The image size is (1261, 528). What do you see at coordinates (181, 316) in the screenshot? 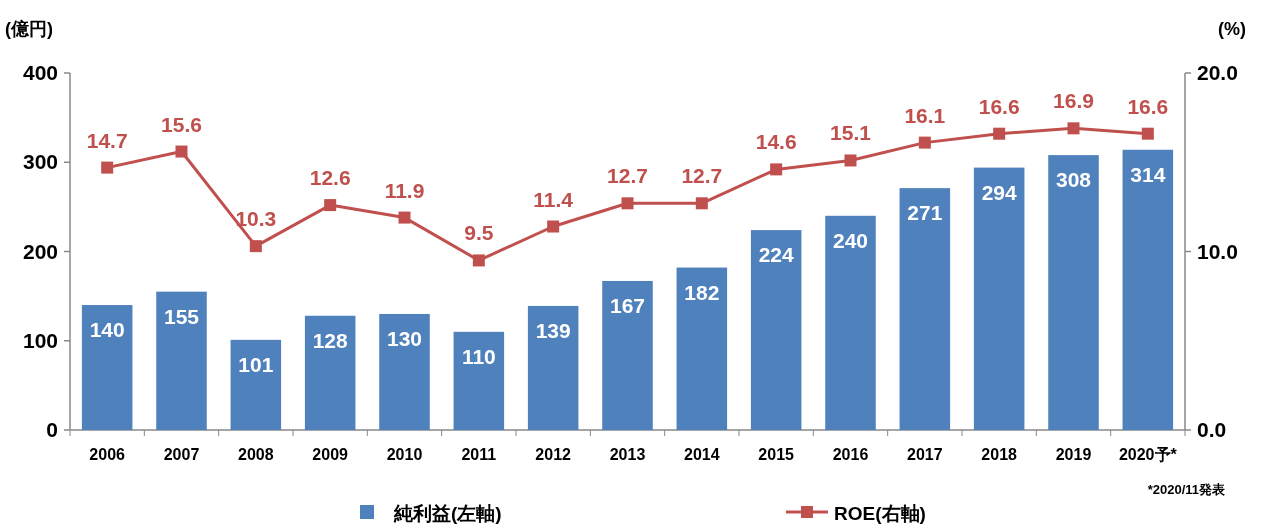
I see `data-label: 155` at bounding box center [181, 316].